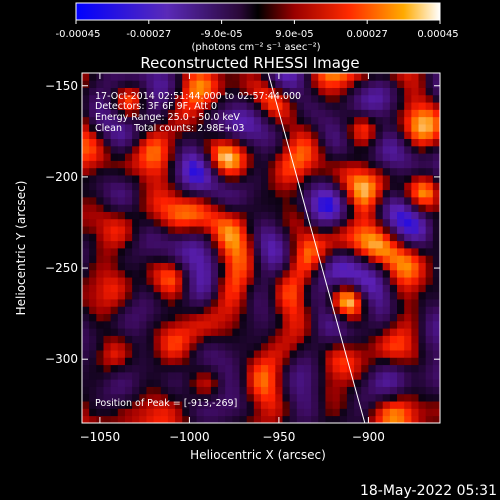 The image size is (500, 500). I want to click on annotation-clean-counts: Clean Total counts: 2.98E+03, so click(169, 128).